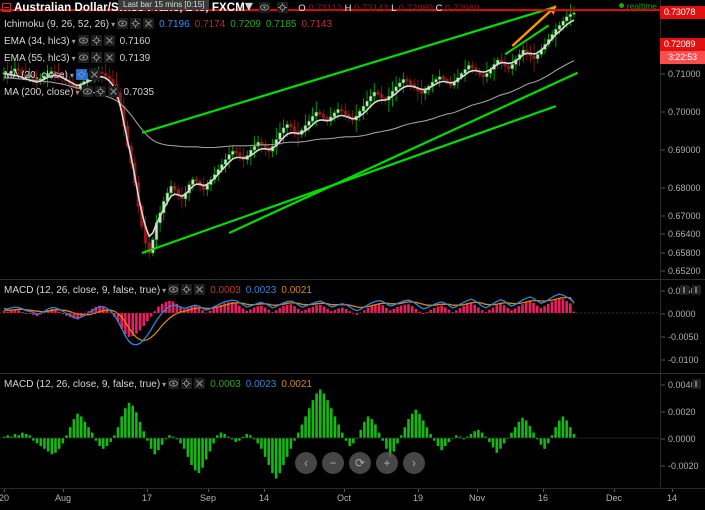 Image resolution: width=705 pixels, height=510 pixels. I want to click on realtime-status: realtime, so click(637, 6).